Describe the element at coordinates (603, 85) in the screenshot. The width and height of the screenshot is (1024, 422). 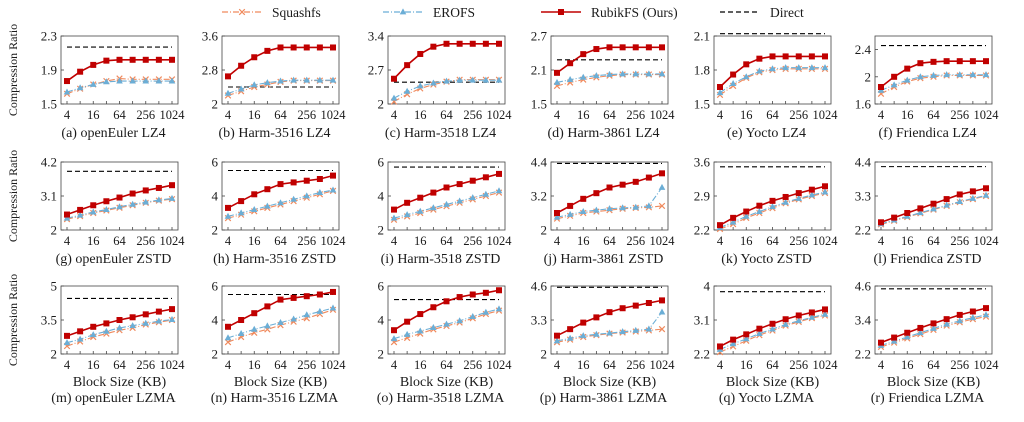
I see `panel: 1.5 2.1 2.7 4 16 64 256 1024 (d) Harm-3861 LZ4` at that location.